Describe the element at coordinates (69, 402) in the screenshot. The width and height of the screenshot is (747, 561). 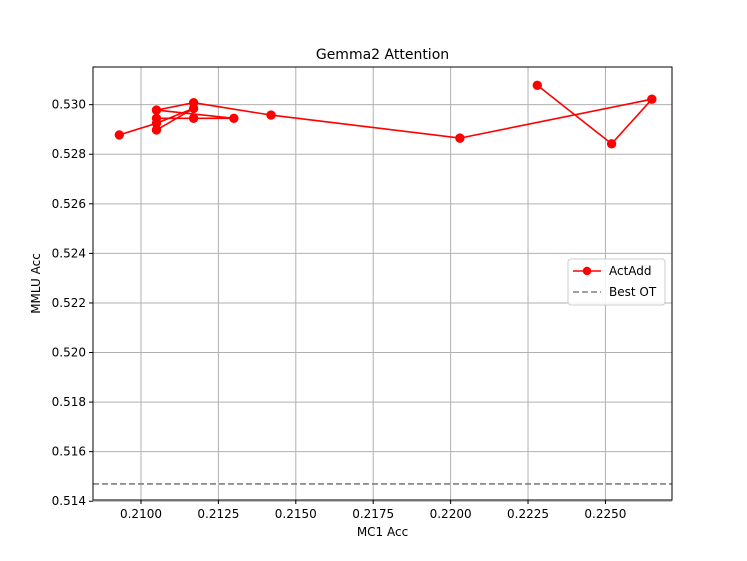
I see `y-tick-label: 0.518` at that location.